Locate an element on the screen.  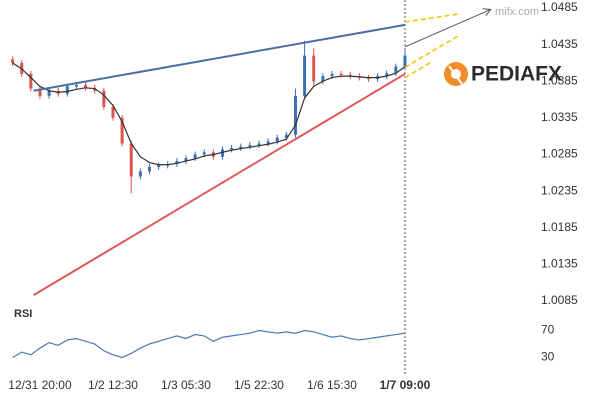
y-tick-label: 1.0485 is located at coordinates (559, 7).